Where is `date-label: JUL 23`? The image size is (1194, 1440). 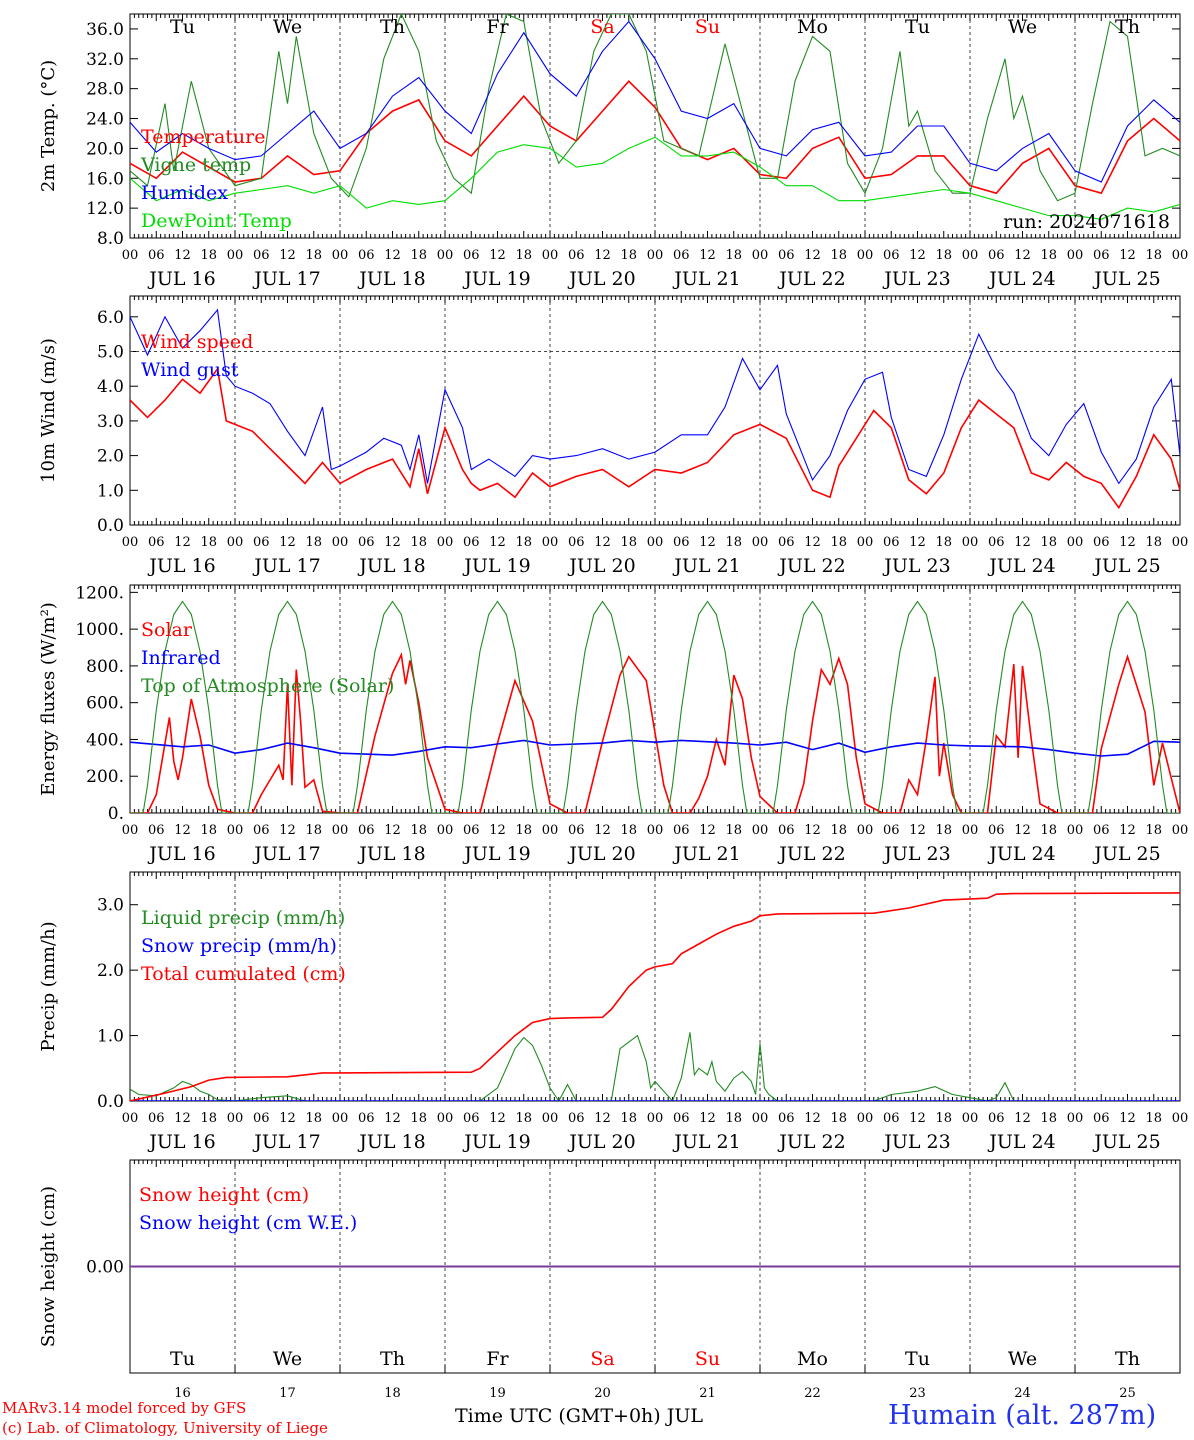
date-label: JUL 23 is located at coordinates (916, 566).